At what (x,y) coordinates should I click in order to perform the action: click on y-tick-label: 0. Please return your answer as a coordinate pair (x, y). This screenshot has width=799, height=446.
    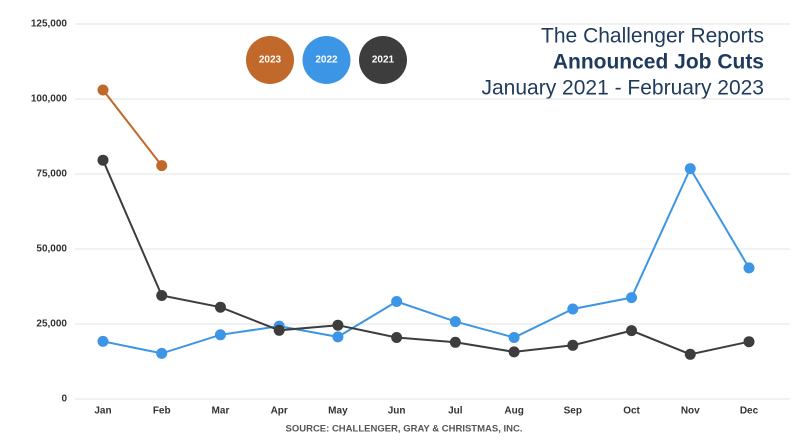
    Looking at the image, I should click on (64, 399).